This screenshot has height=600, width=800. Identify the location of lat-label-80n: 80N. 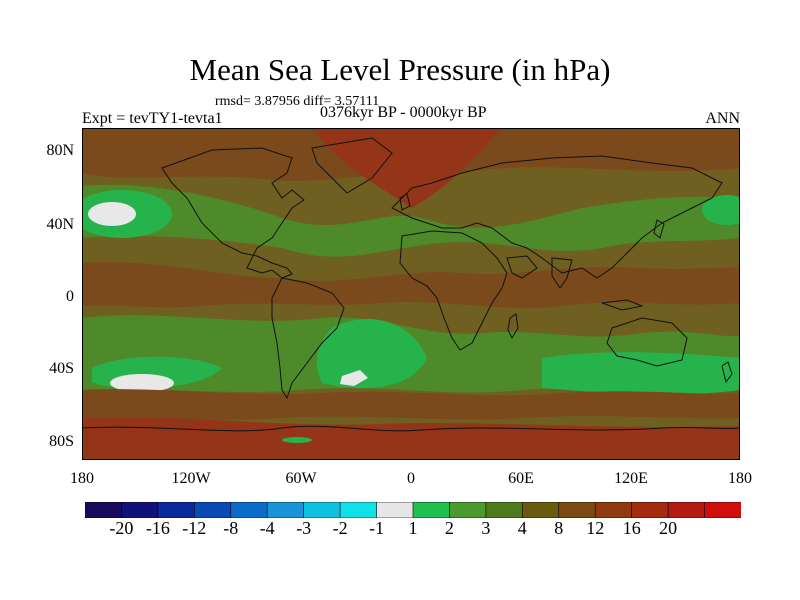
(60, 150).